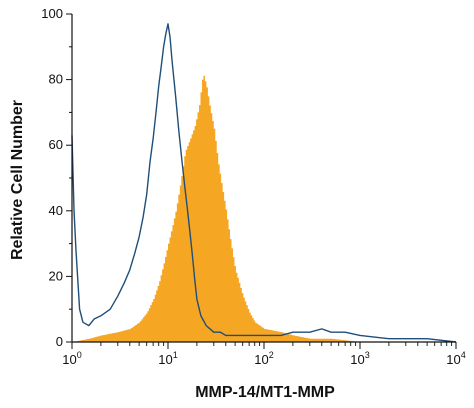  What do you see at coordinates (265, 392) in the screenshot?
I see `x-axis-title: MMP-14/MT1-MMP` at bounding box center [265, 392].